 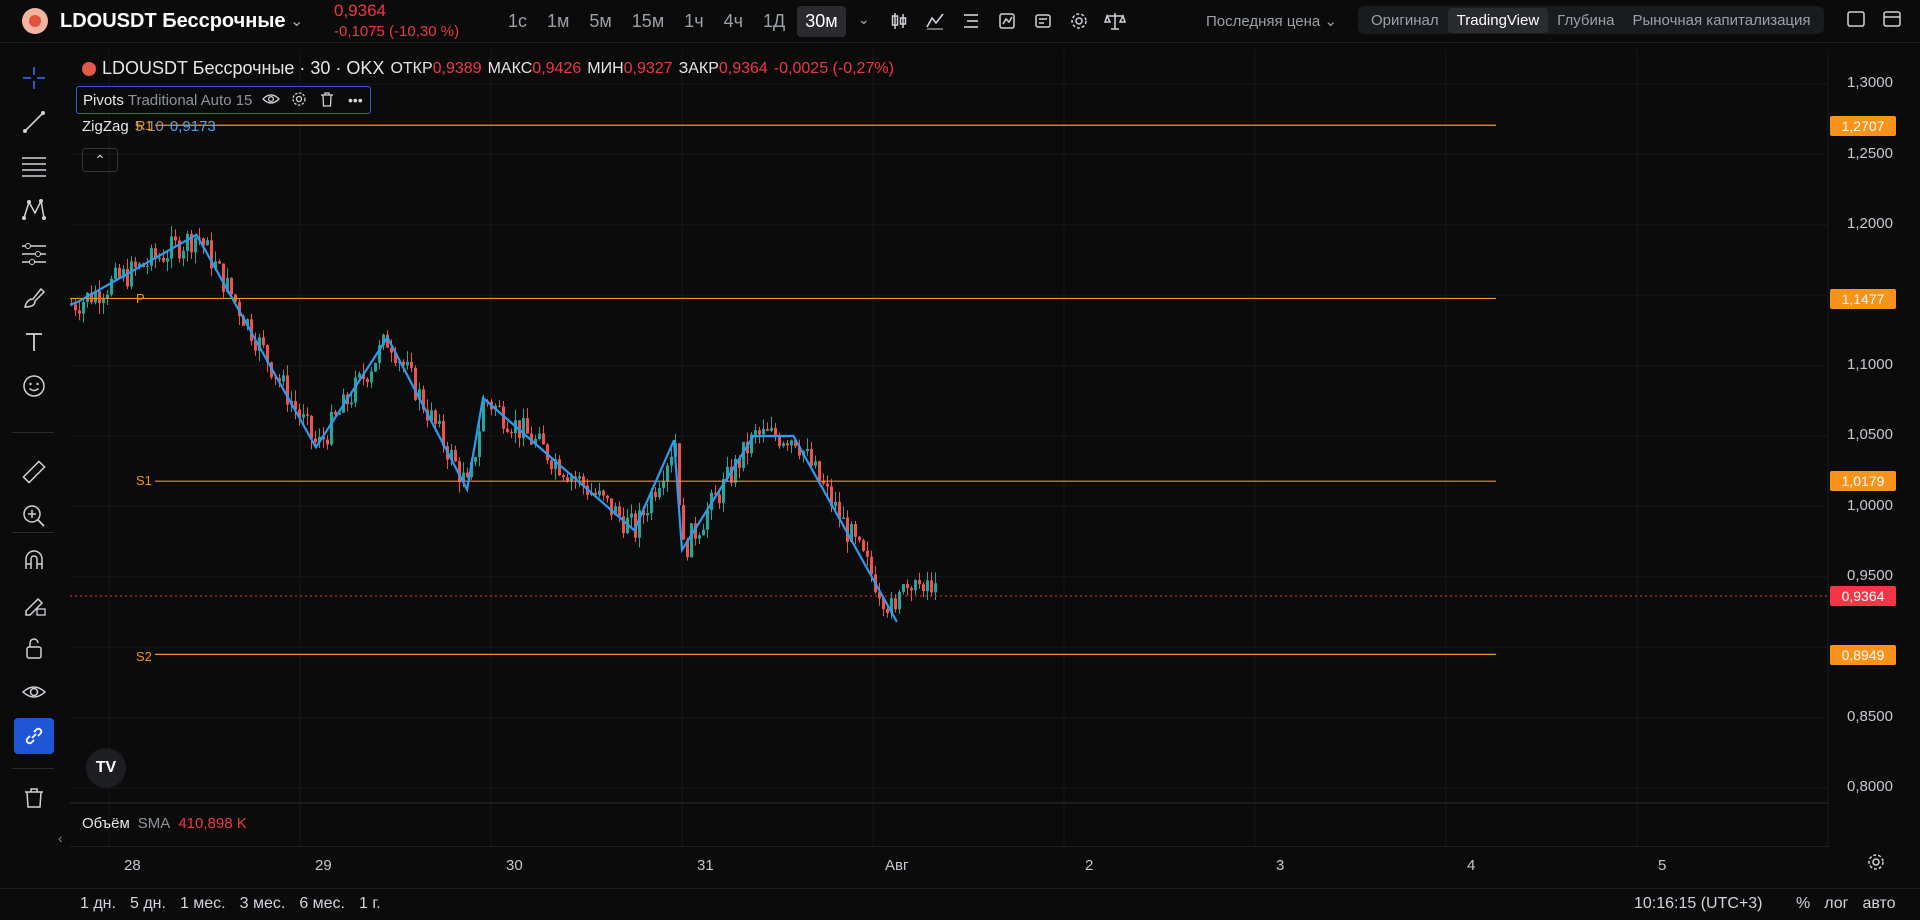 What do you see at coordinates (1007, 21) in the screenshot?
I see `alert-icon` at bounding box center [1007, 21].